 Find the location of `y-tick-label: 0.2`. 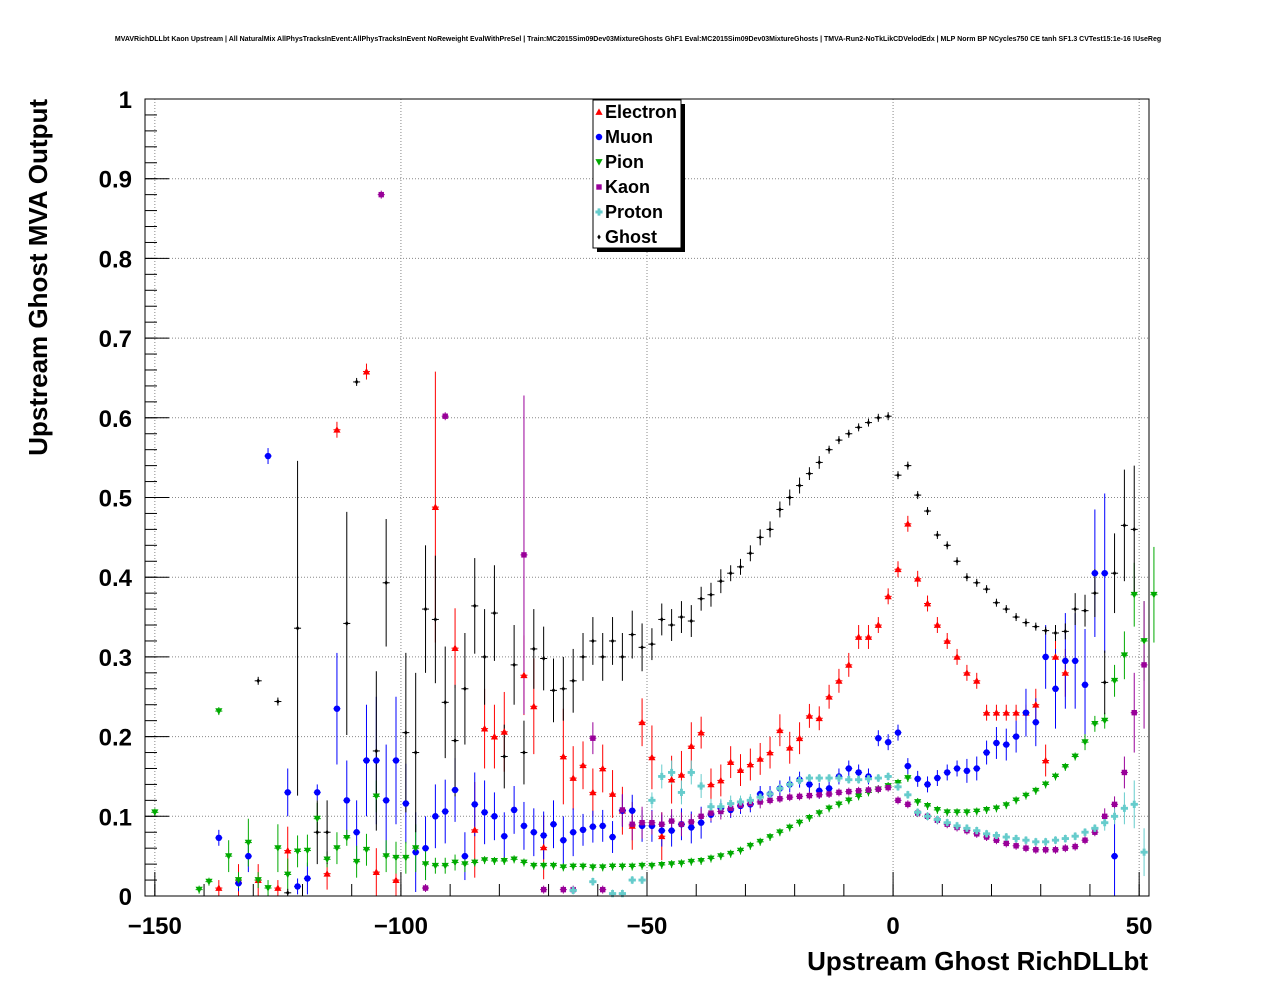

y-tick-label: 0.2 is located at coordinates (115, 738).